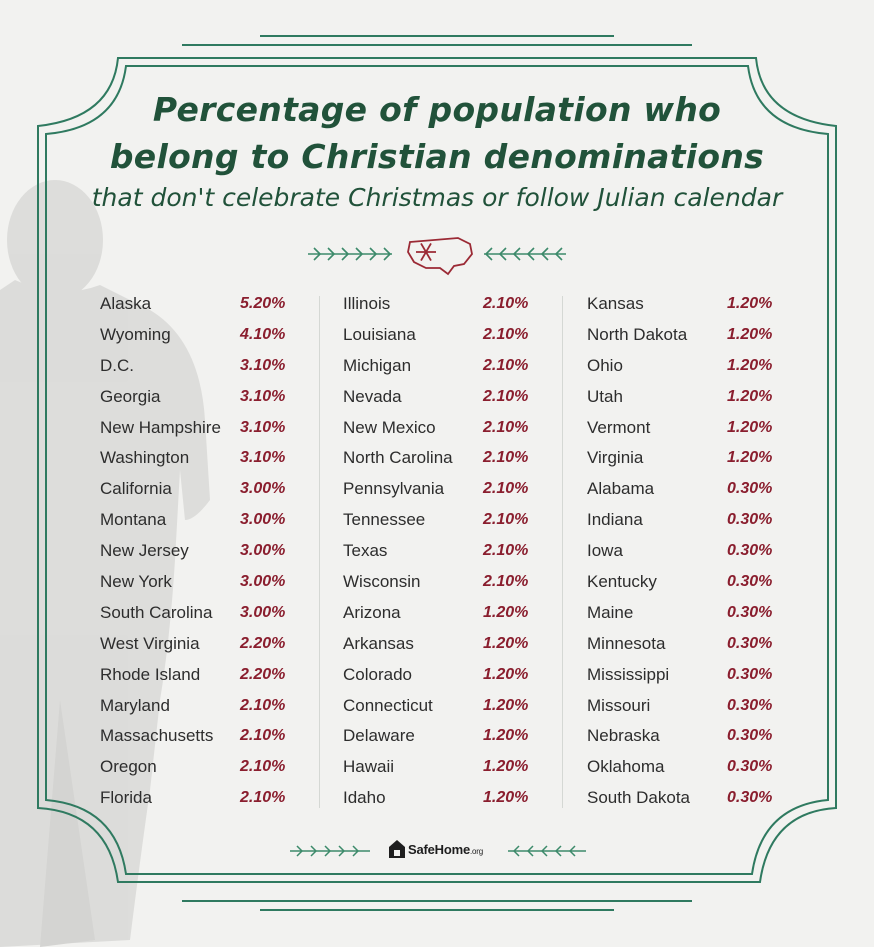 This screenshot has height=947, width=874. I want to click on table-row: Hawaii 1.20%, so click(450, 767).